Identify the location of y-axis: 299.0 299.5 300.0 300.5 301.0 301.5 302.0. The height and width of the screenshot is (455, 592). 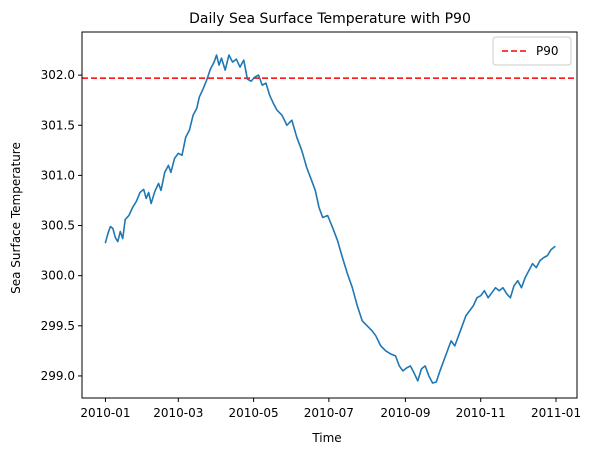
(61, 225).